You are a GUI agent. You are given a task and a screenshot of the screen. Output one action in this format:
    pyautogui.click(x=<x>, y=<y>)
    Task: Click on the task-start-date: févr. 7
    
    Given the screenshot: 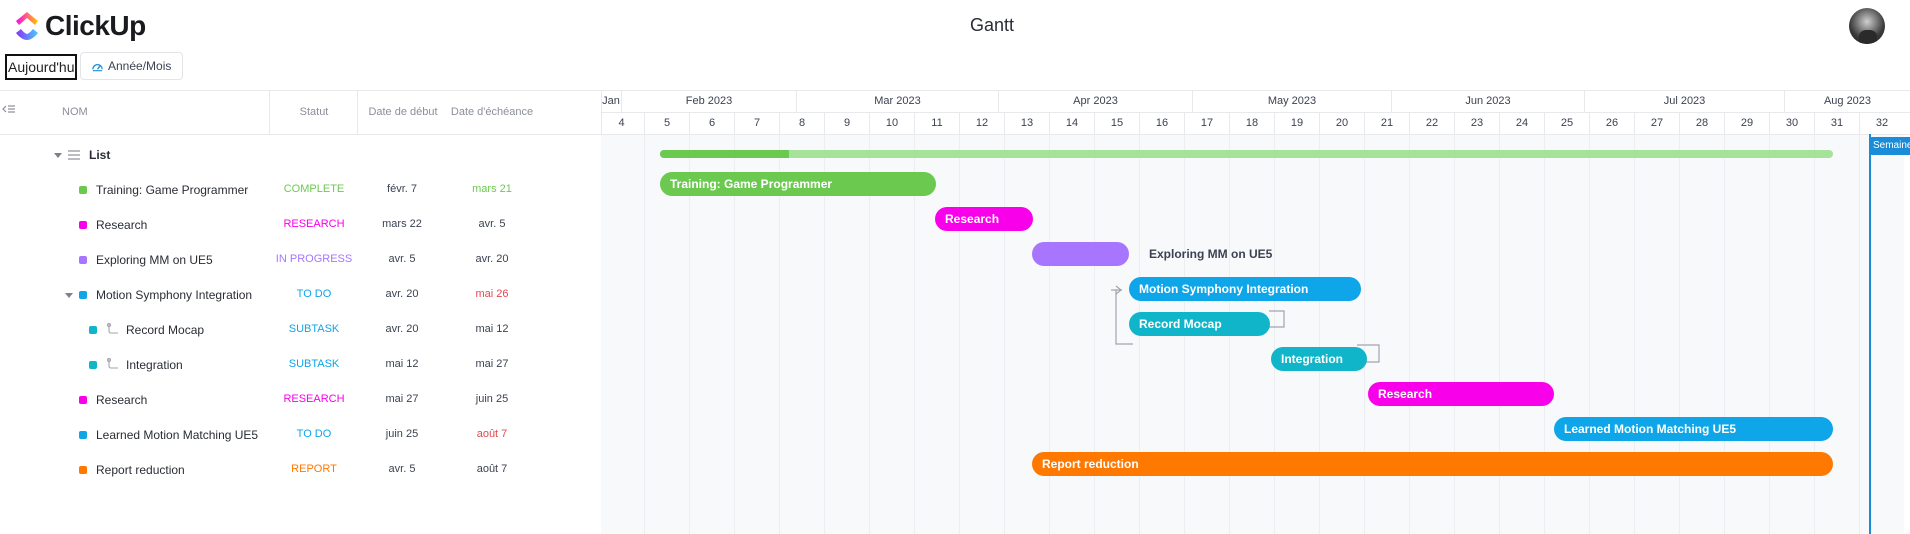 What is the action you would take?
    pyautogui.click(x=402, y=189)
    